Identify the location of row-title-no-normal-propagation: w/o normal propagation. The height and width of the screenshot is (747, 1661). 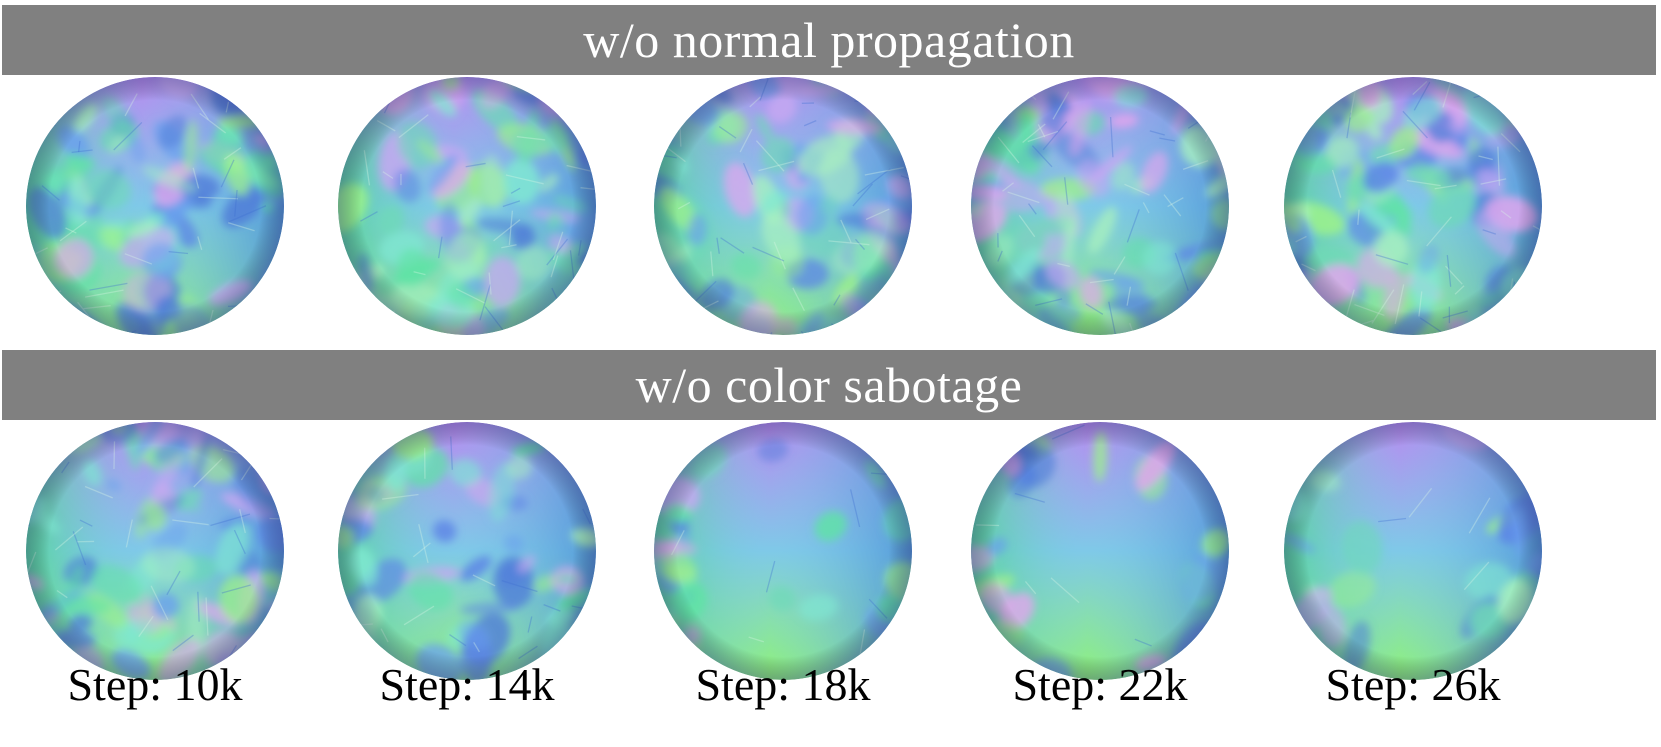
(829, 40).